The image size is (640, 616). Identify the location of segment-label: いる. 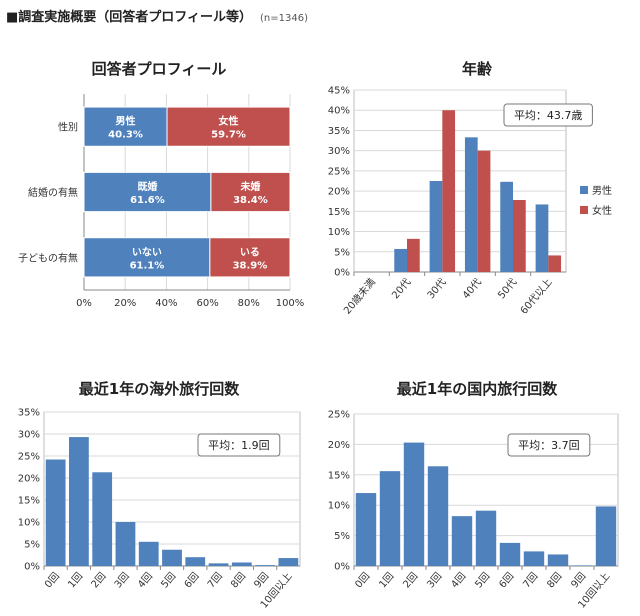
(250, 252).